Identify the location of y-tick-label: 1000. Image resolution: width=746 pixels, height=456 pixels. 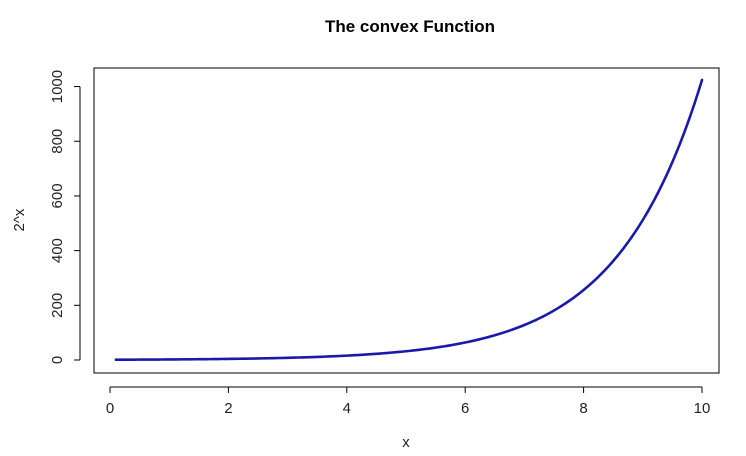
(57, 86).